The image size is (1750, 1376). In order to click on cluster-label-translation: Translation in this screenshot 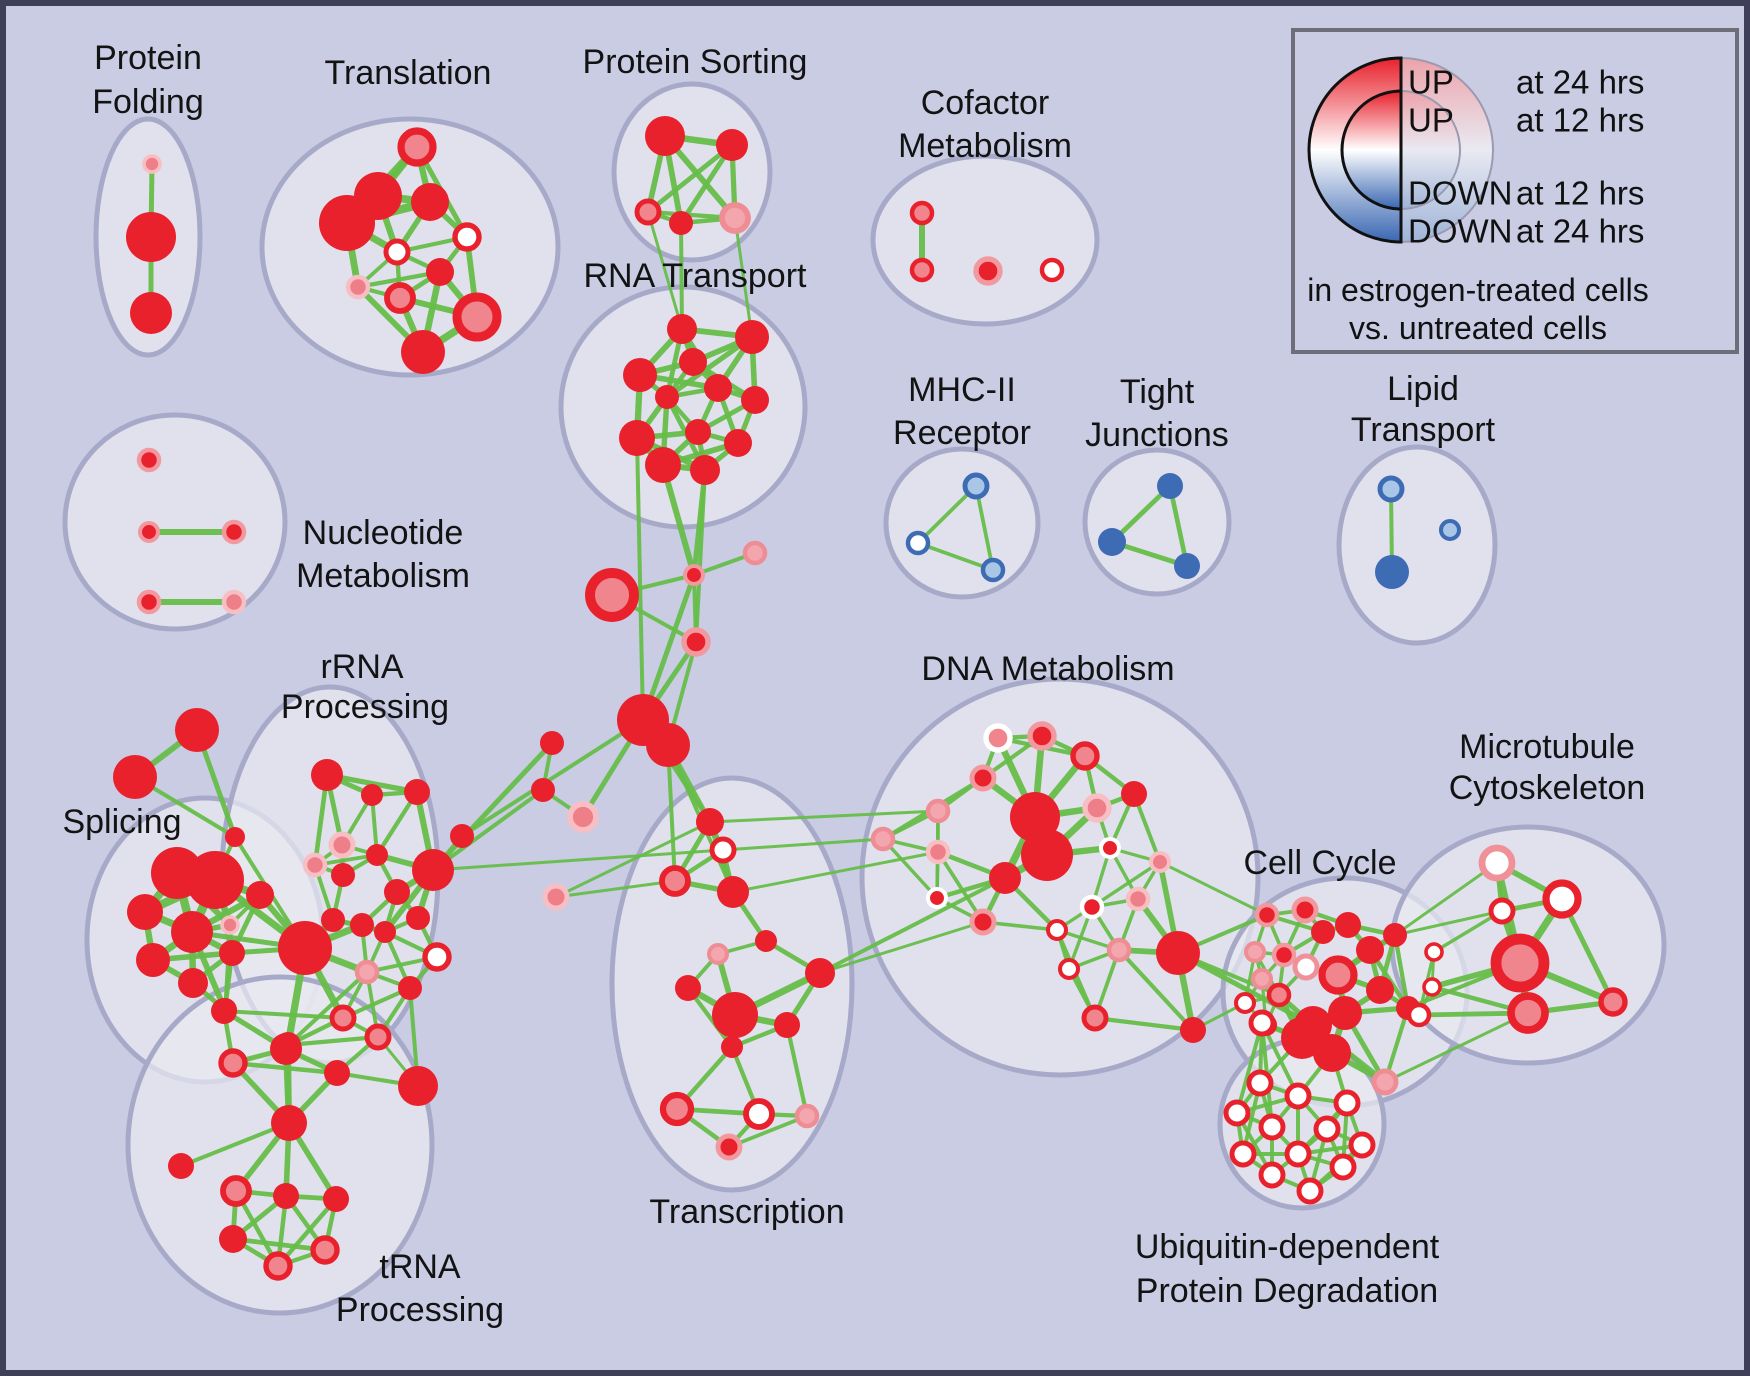, I will do `click(408, 73)`.